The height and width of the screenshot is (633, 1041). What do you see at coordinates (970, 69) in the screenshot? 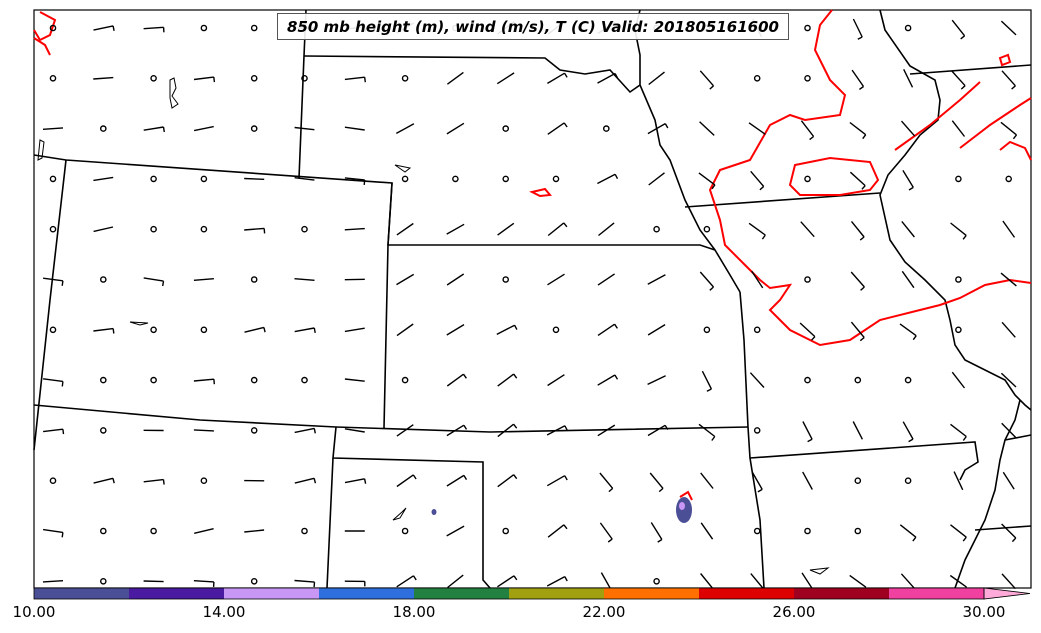
I see `boundary-wi-il` at bounding box center [970, 69].